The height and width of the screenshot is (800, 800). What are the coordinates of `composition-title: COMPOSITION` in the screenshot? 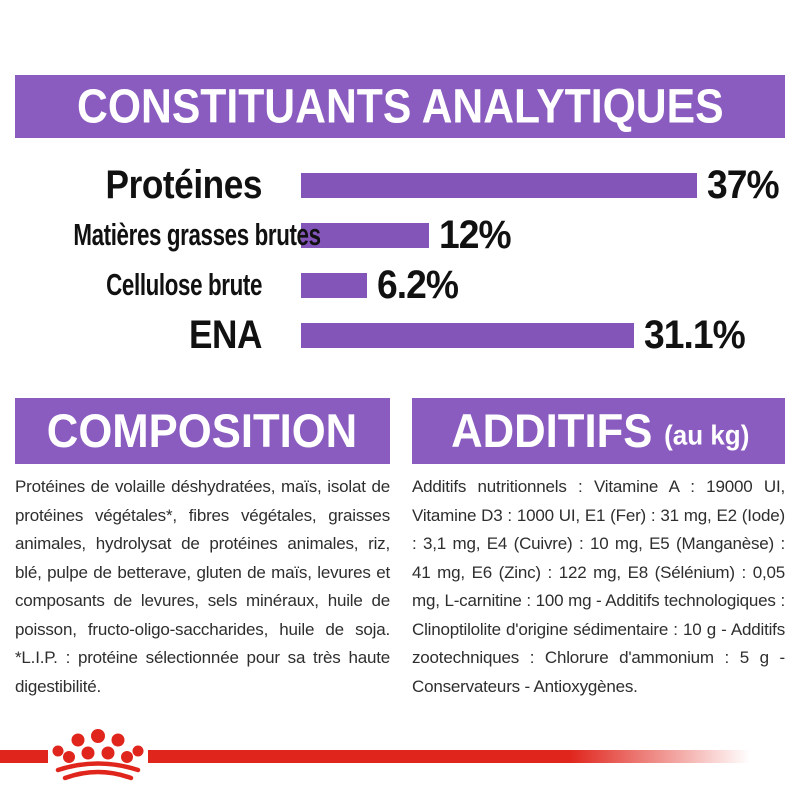 It's located at (202, 430).